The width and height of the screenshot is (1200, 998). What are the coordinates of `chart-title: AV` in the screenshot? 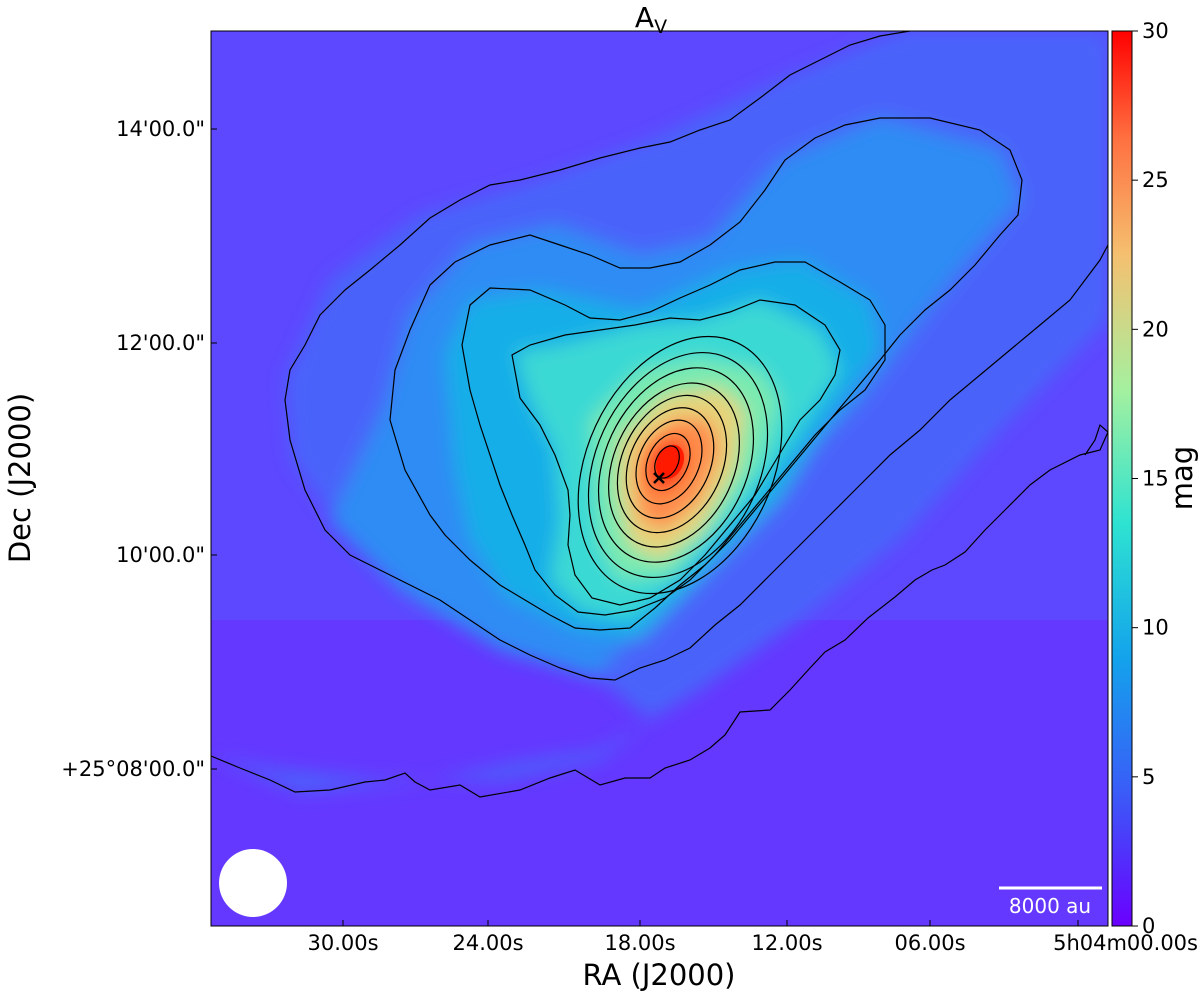 It's located at (651, 19).